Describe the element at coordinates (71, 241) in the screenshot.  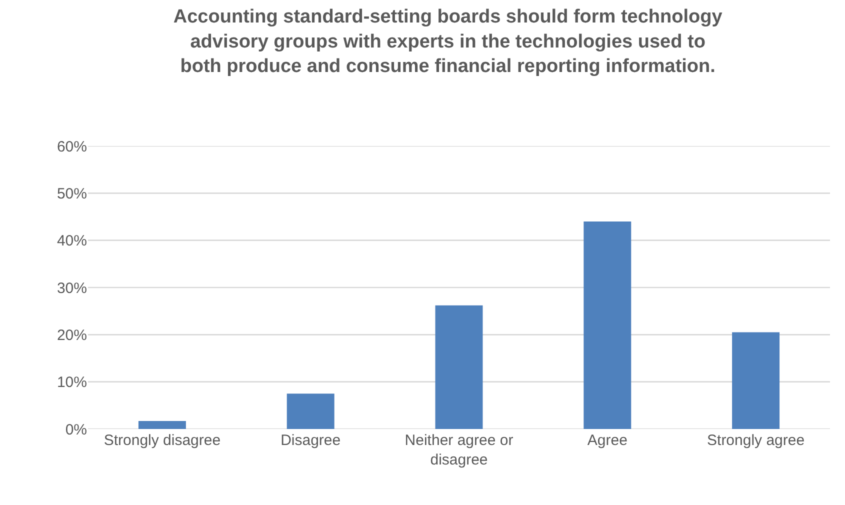
I see `y-tick-label: 40%` at that location.